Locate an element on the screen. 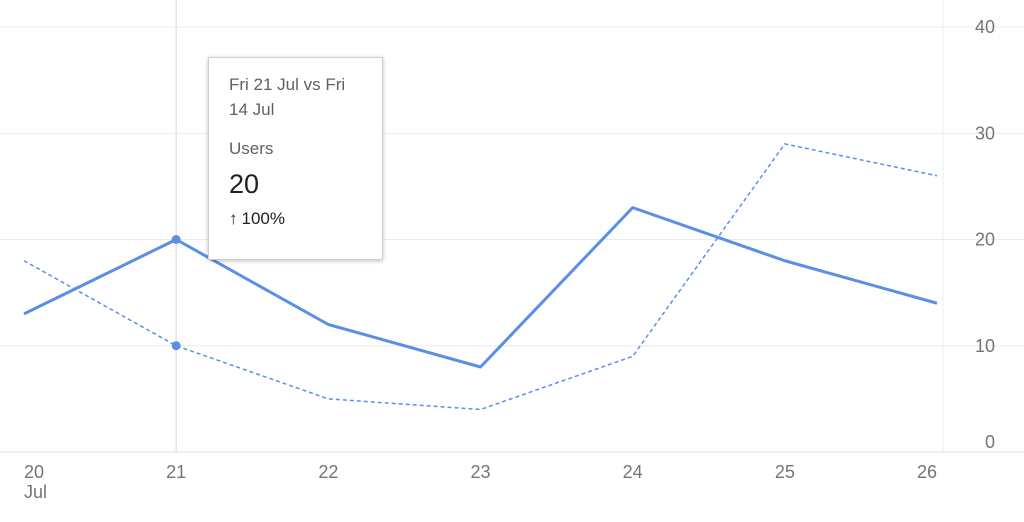  tooltip-change-value: 100% is located at coordinates (263, 218).